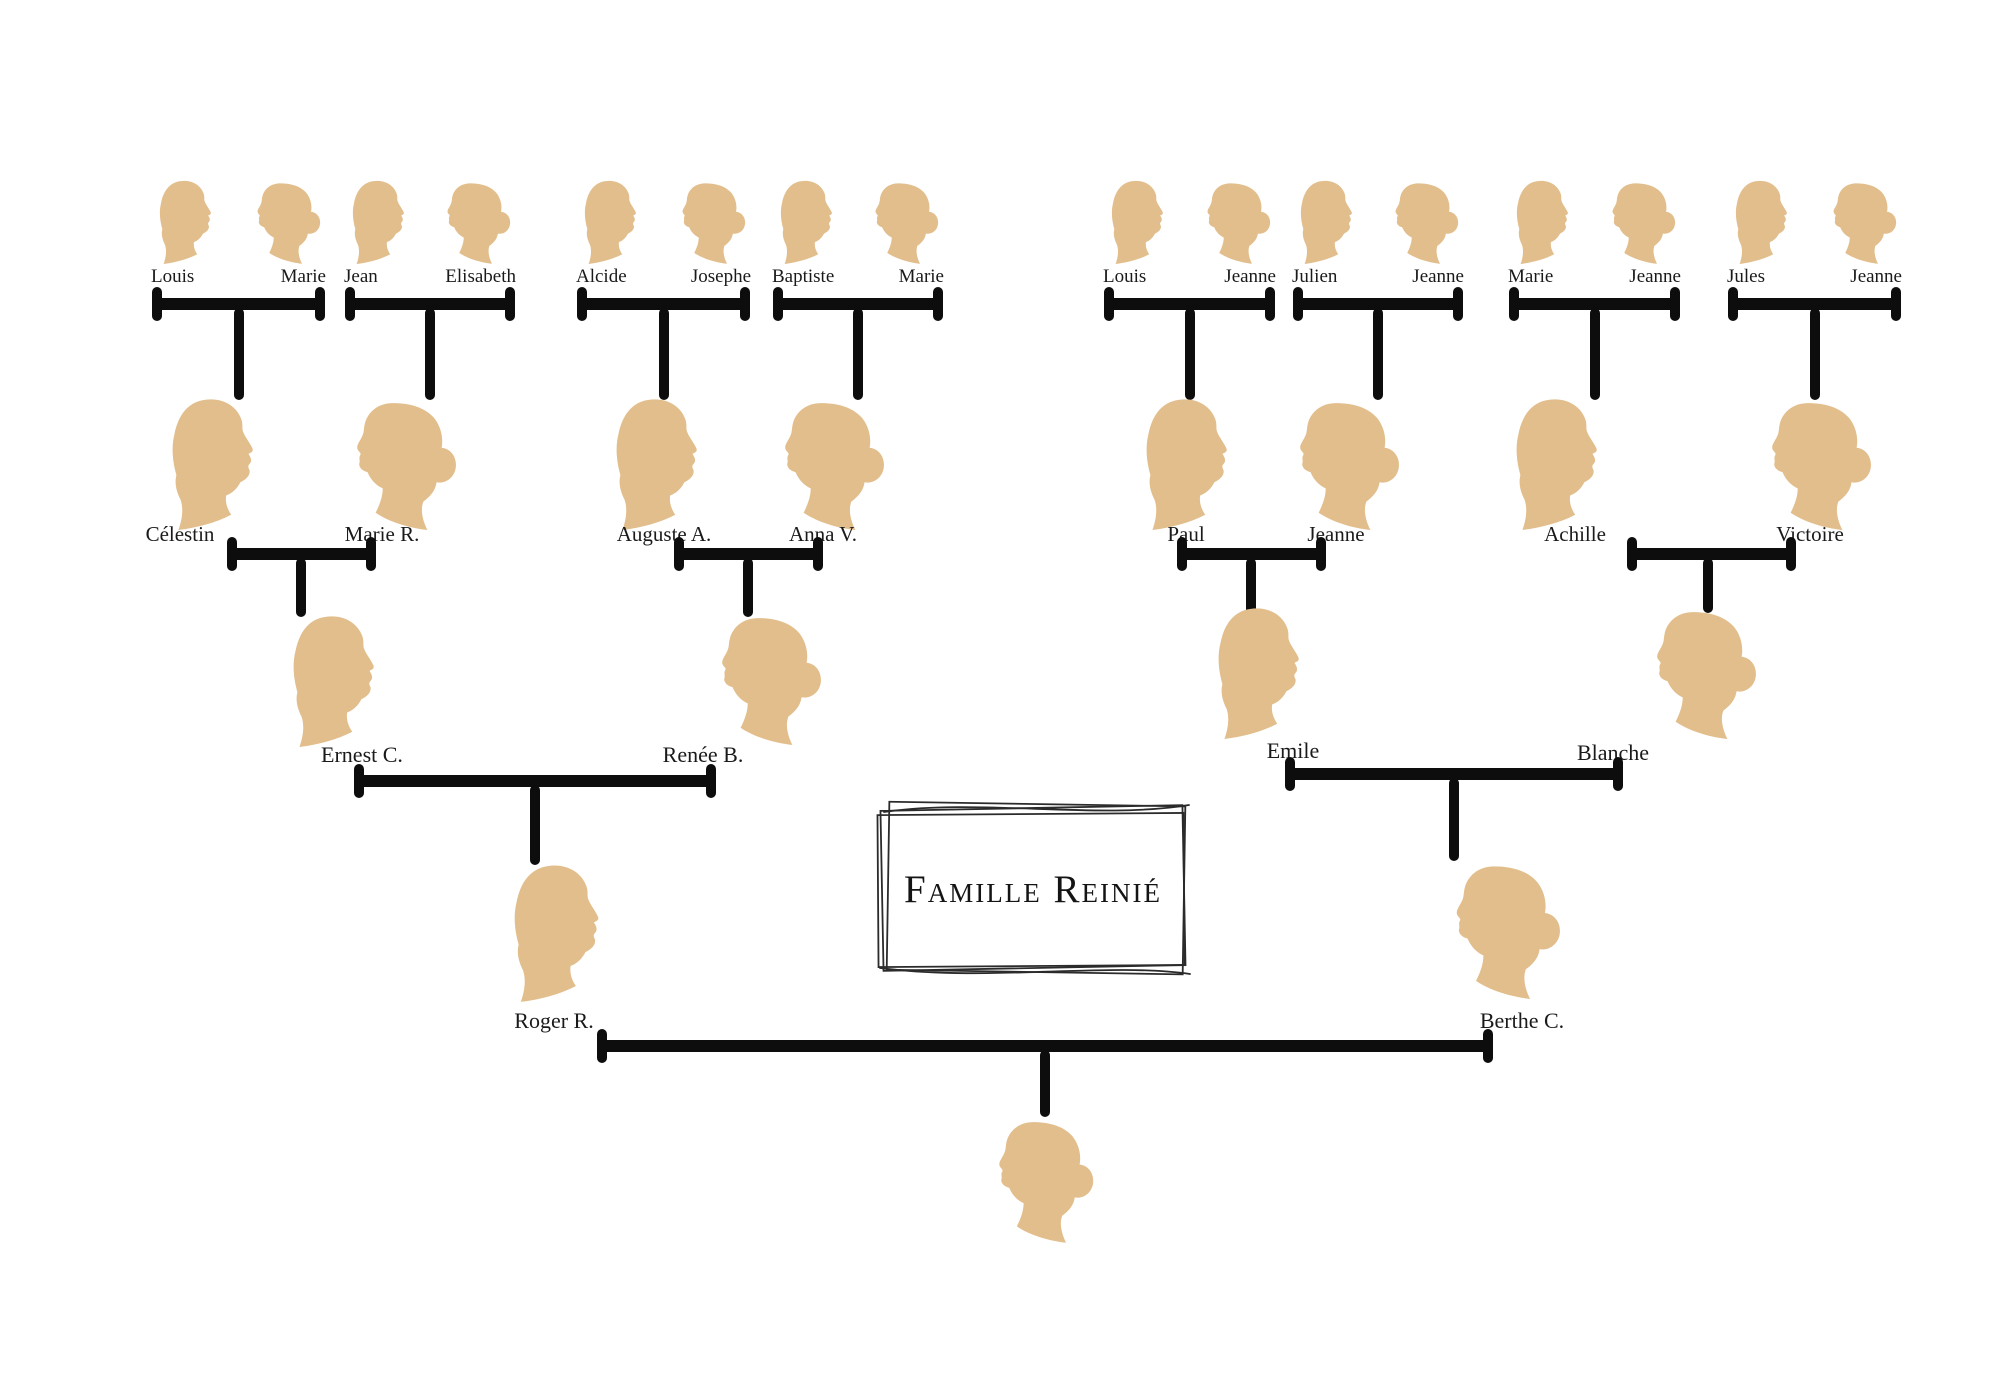  I want to click on husband-name: Julien, so click(1315, 276).